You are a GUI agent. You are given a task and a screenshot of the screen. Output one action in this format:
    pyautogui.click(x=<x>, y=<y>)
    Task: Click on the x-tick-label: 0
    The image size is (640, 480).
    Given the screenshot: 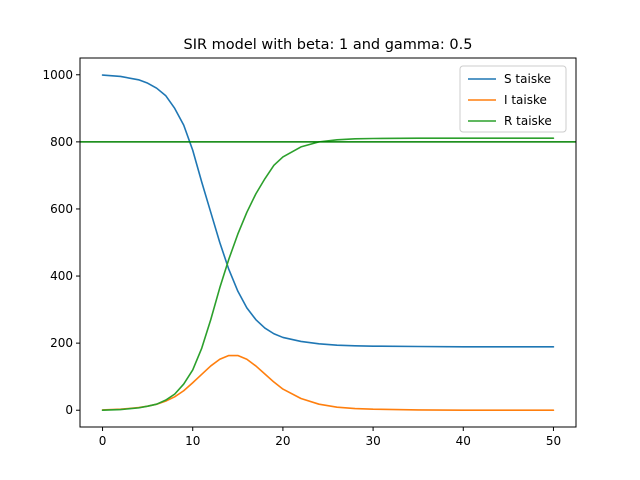 What is the action you would take?
    pyautogui.click(x=103, y=441)
    